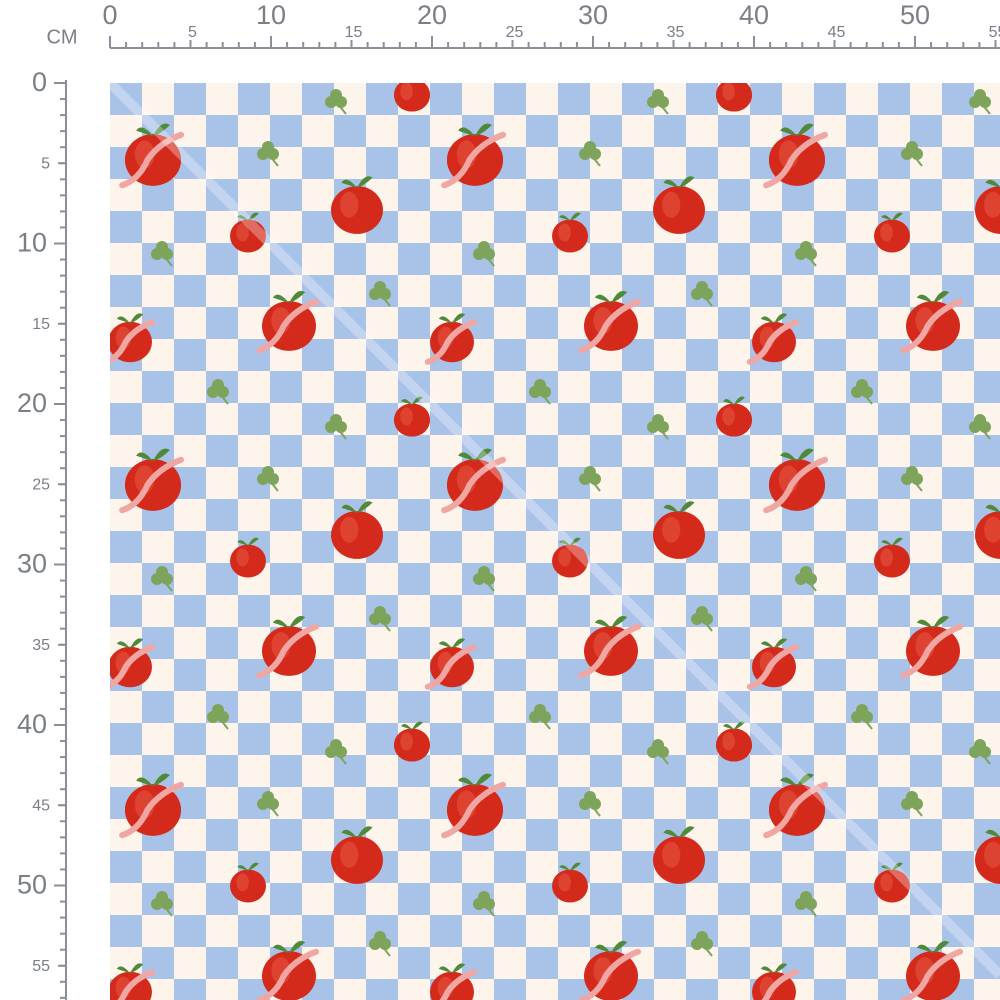  Describe the element at coordinates (837, 32) in the screenshot. I see `top-tick-label: 45` at that location.